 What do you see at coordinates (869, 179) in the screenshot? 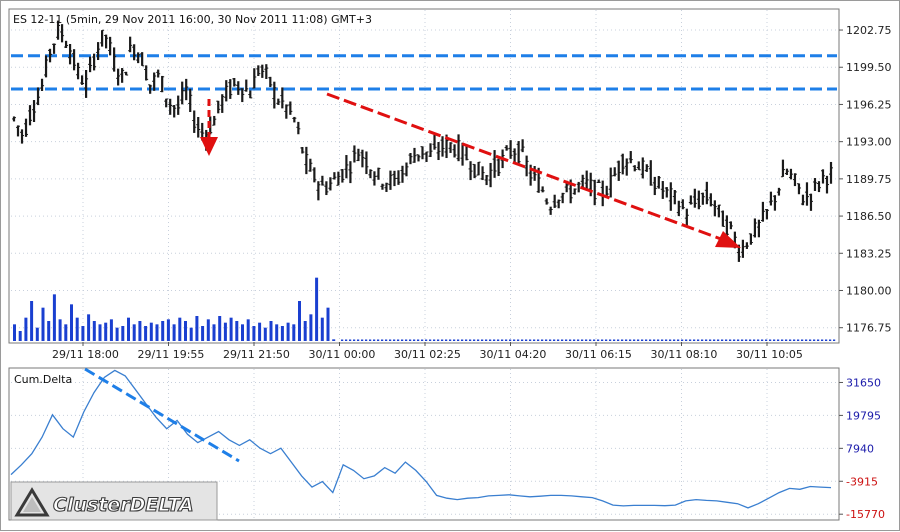
I see `price-tick-label: 1189.75` at bounding box center [869, 179].